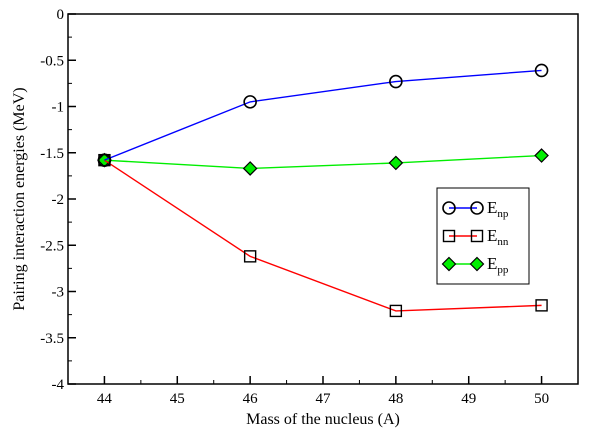  I want to click on legend-label-subscript: nn, so click(503, 242).